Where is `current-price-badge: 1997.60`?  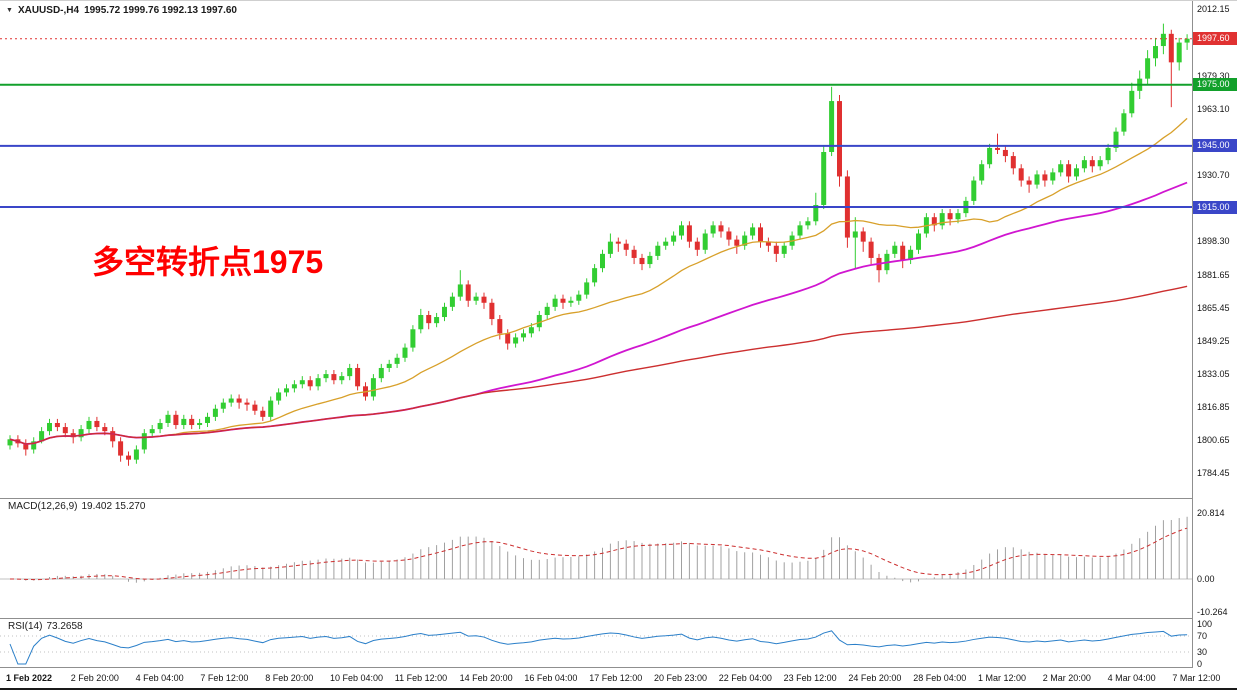
current-price-badge: 1997.60 is located at coordinates (1215, 39).